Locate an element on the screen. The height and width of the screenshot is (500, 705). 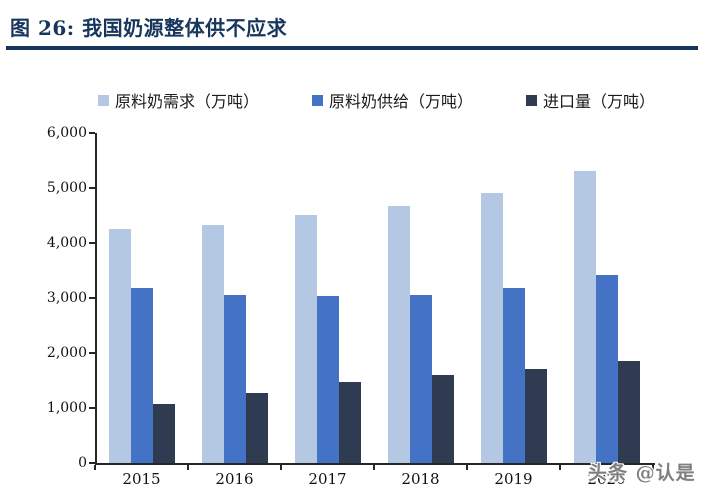
legend-item: 原料奶供给（万吨） is located at coordinates (392, 100).